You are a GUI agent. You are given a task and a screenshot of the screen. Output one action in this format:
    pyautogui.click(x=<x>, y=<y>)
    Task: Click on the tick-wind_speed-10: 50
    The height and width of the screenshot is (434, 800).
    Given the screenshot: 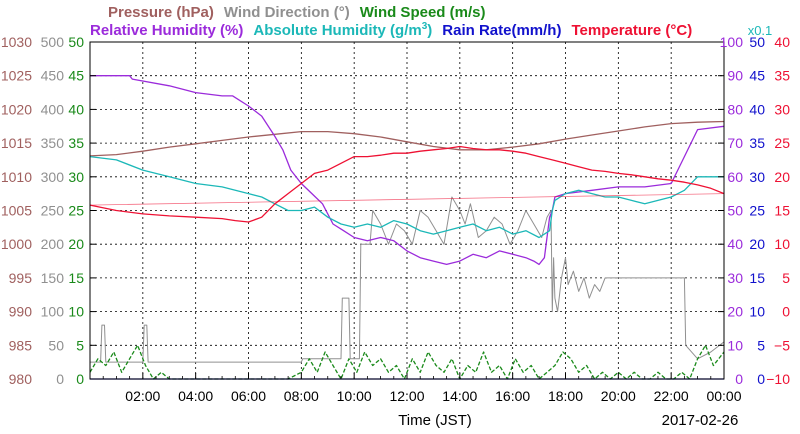 What is the action you would take?
    pyautogui.click(x=76, y=42)
    